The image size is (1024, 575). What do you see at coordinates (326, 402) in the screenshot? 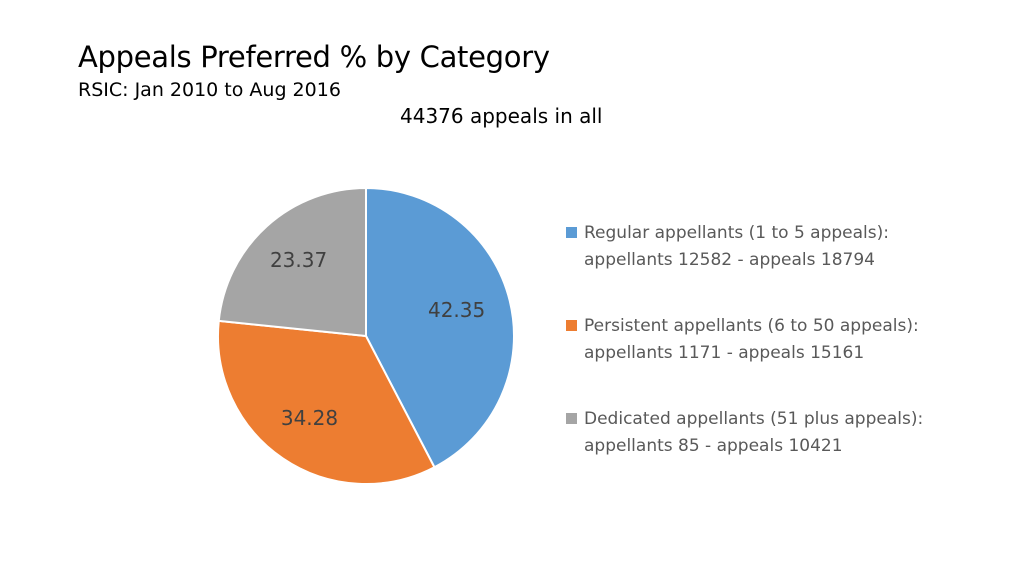
I see `pie-slice-persistent` at bounding box center [326, 402].